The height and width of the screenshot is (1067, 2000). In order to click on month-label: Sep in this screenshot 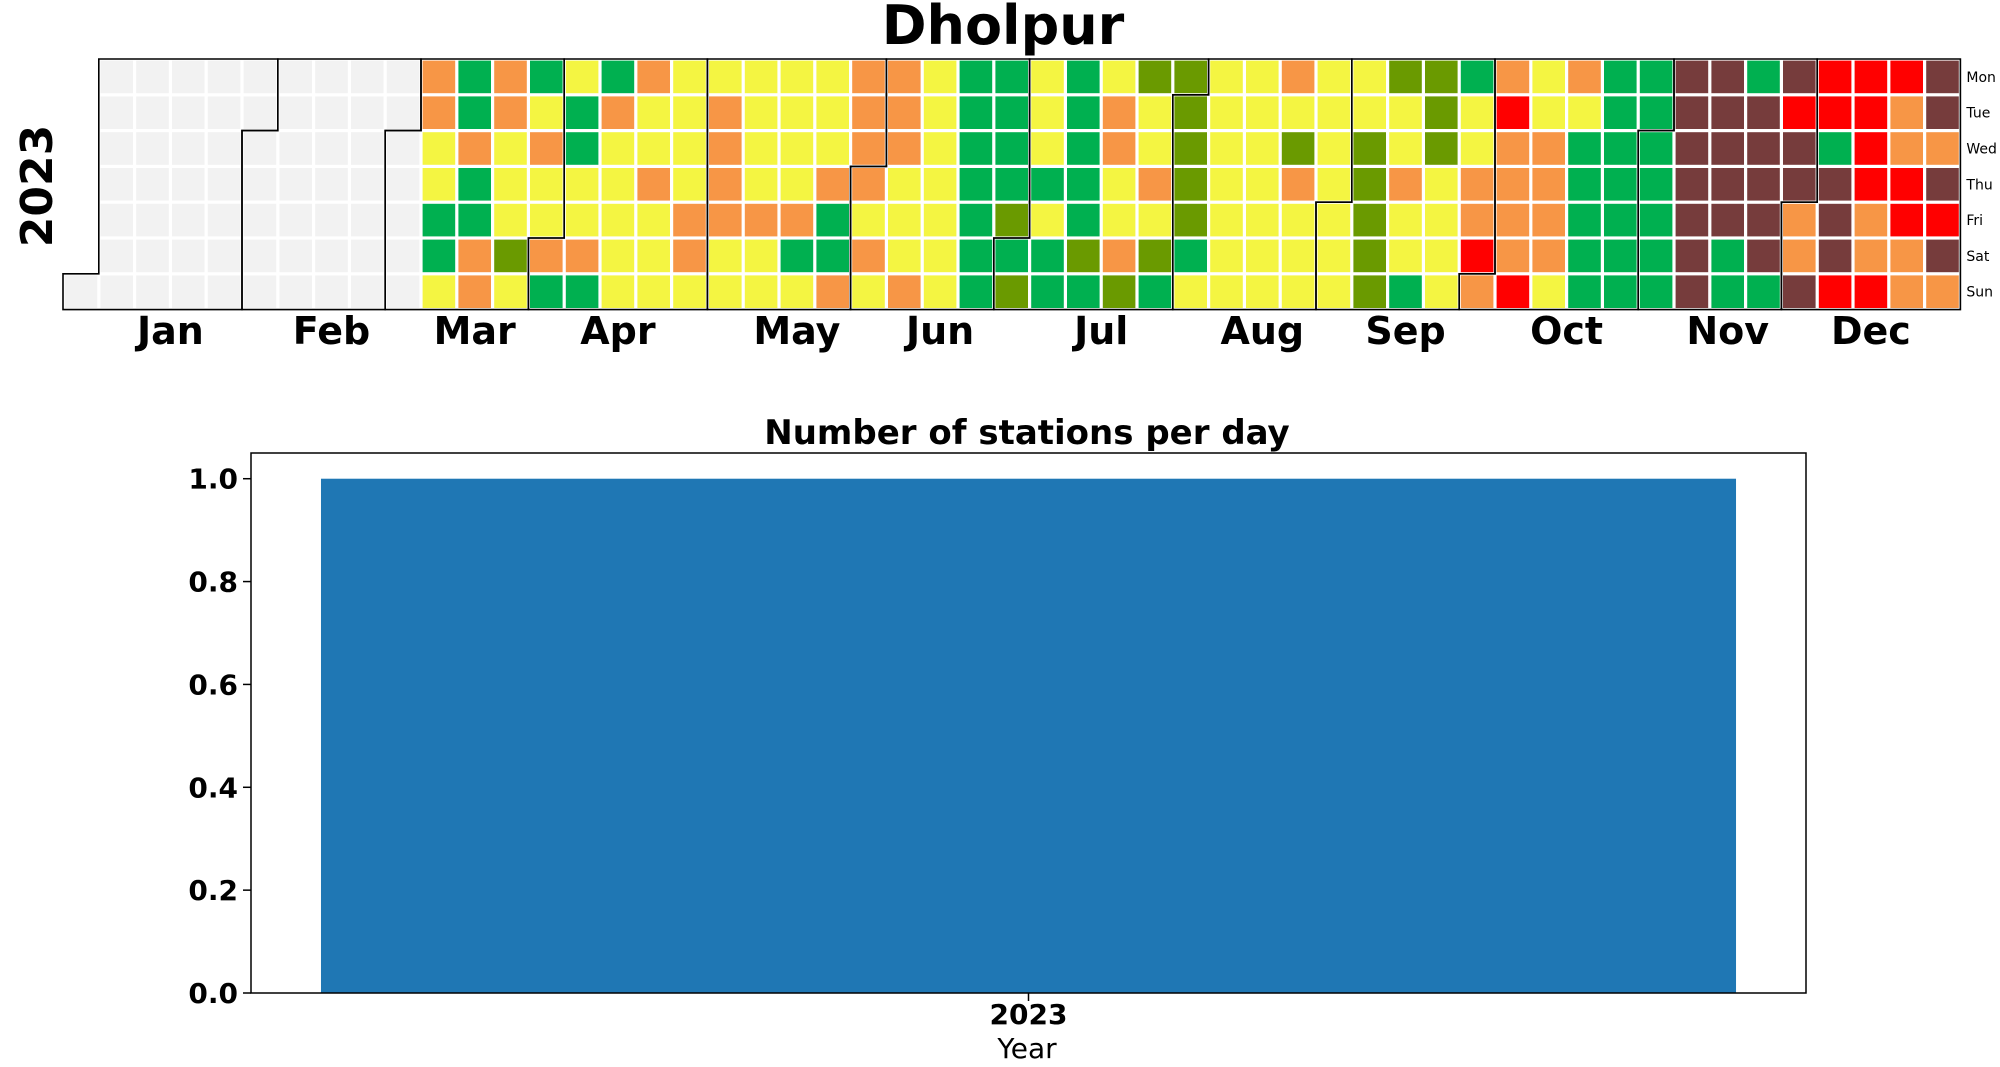, I will do `click(1405, 331)`.